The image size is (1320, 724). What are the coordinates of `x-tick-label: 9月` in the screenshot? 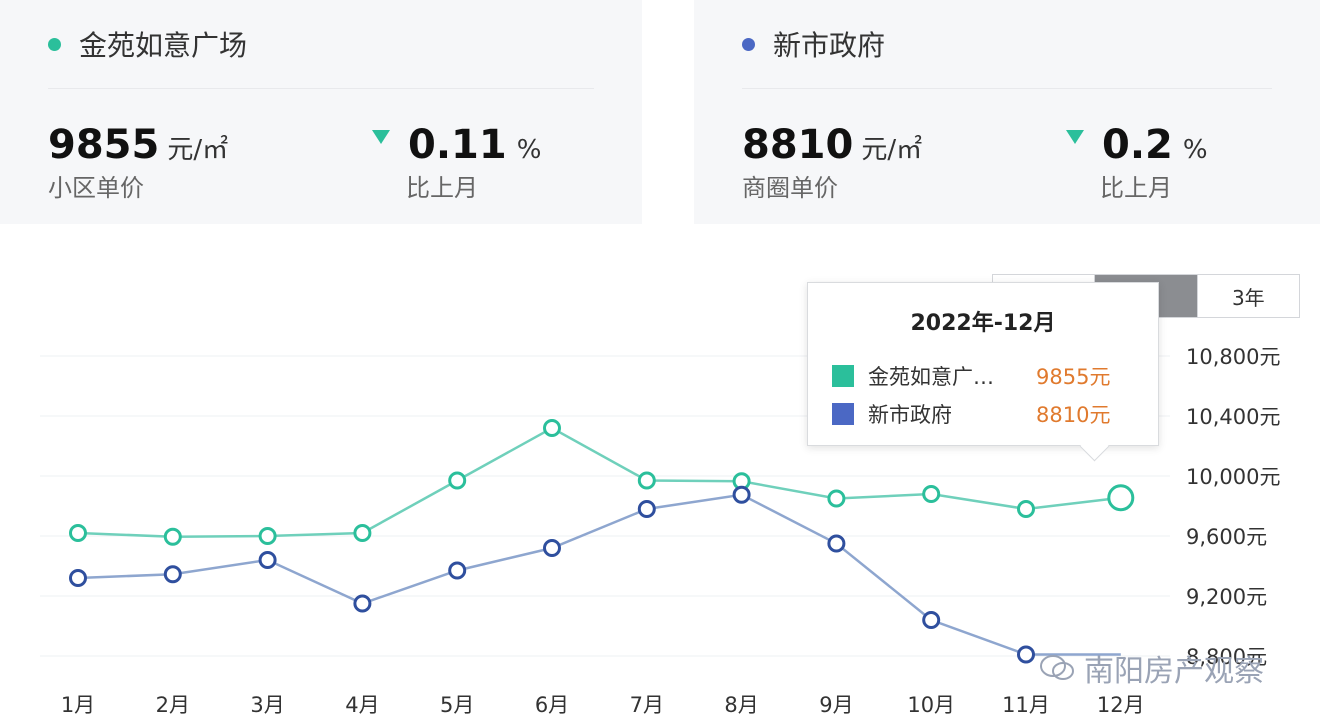 It's located at (836, 705).